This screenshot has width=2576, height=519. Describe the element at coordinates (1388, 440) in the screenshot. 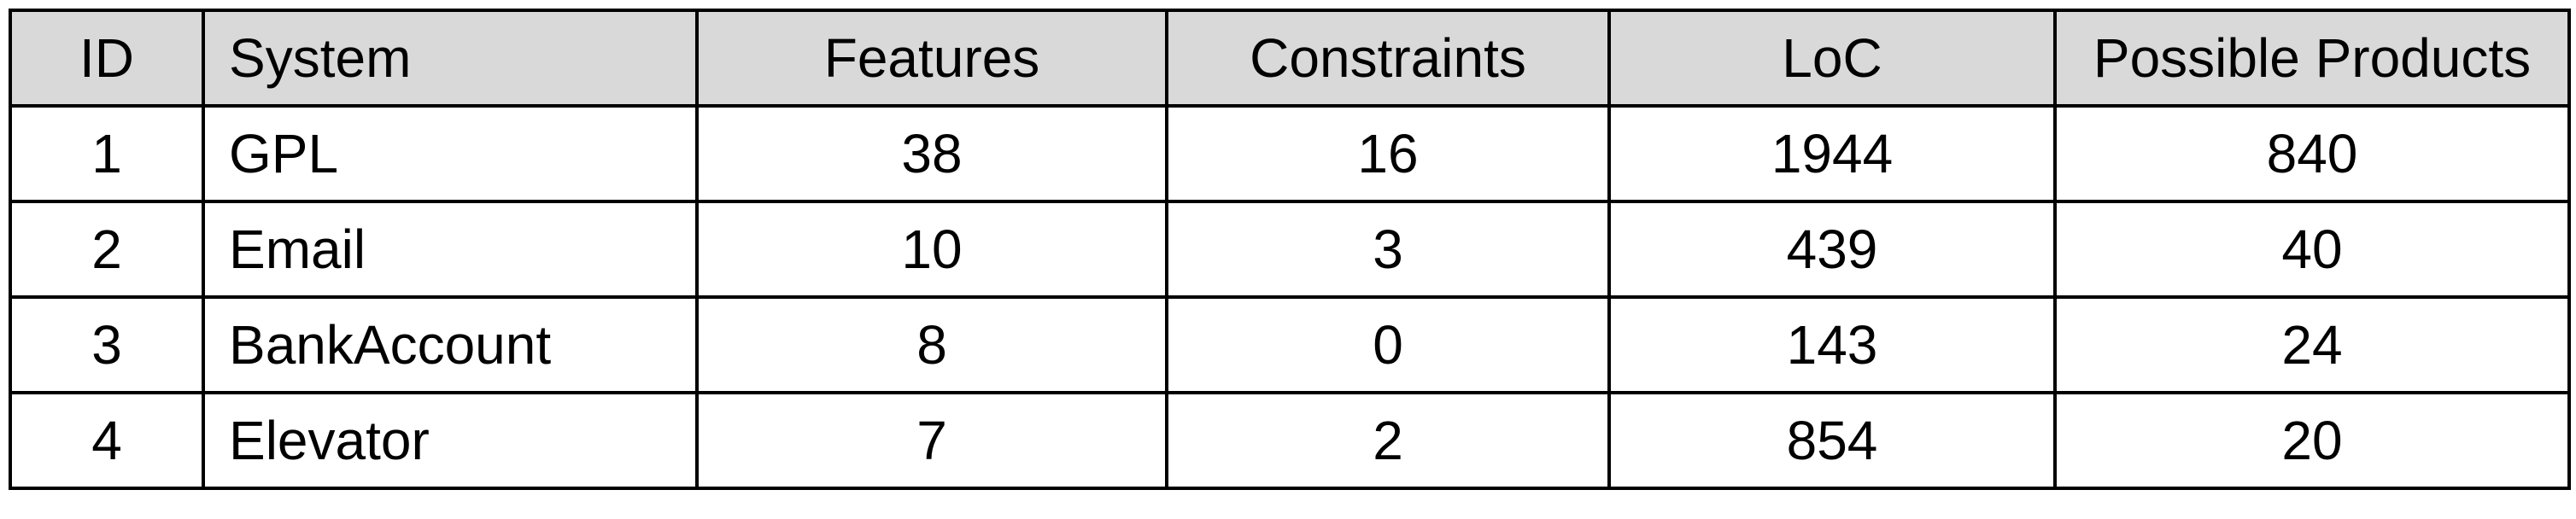

I see `cell-constraints: 2` at that location.